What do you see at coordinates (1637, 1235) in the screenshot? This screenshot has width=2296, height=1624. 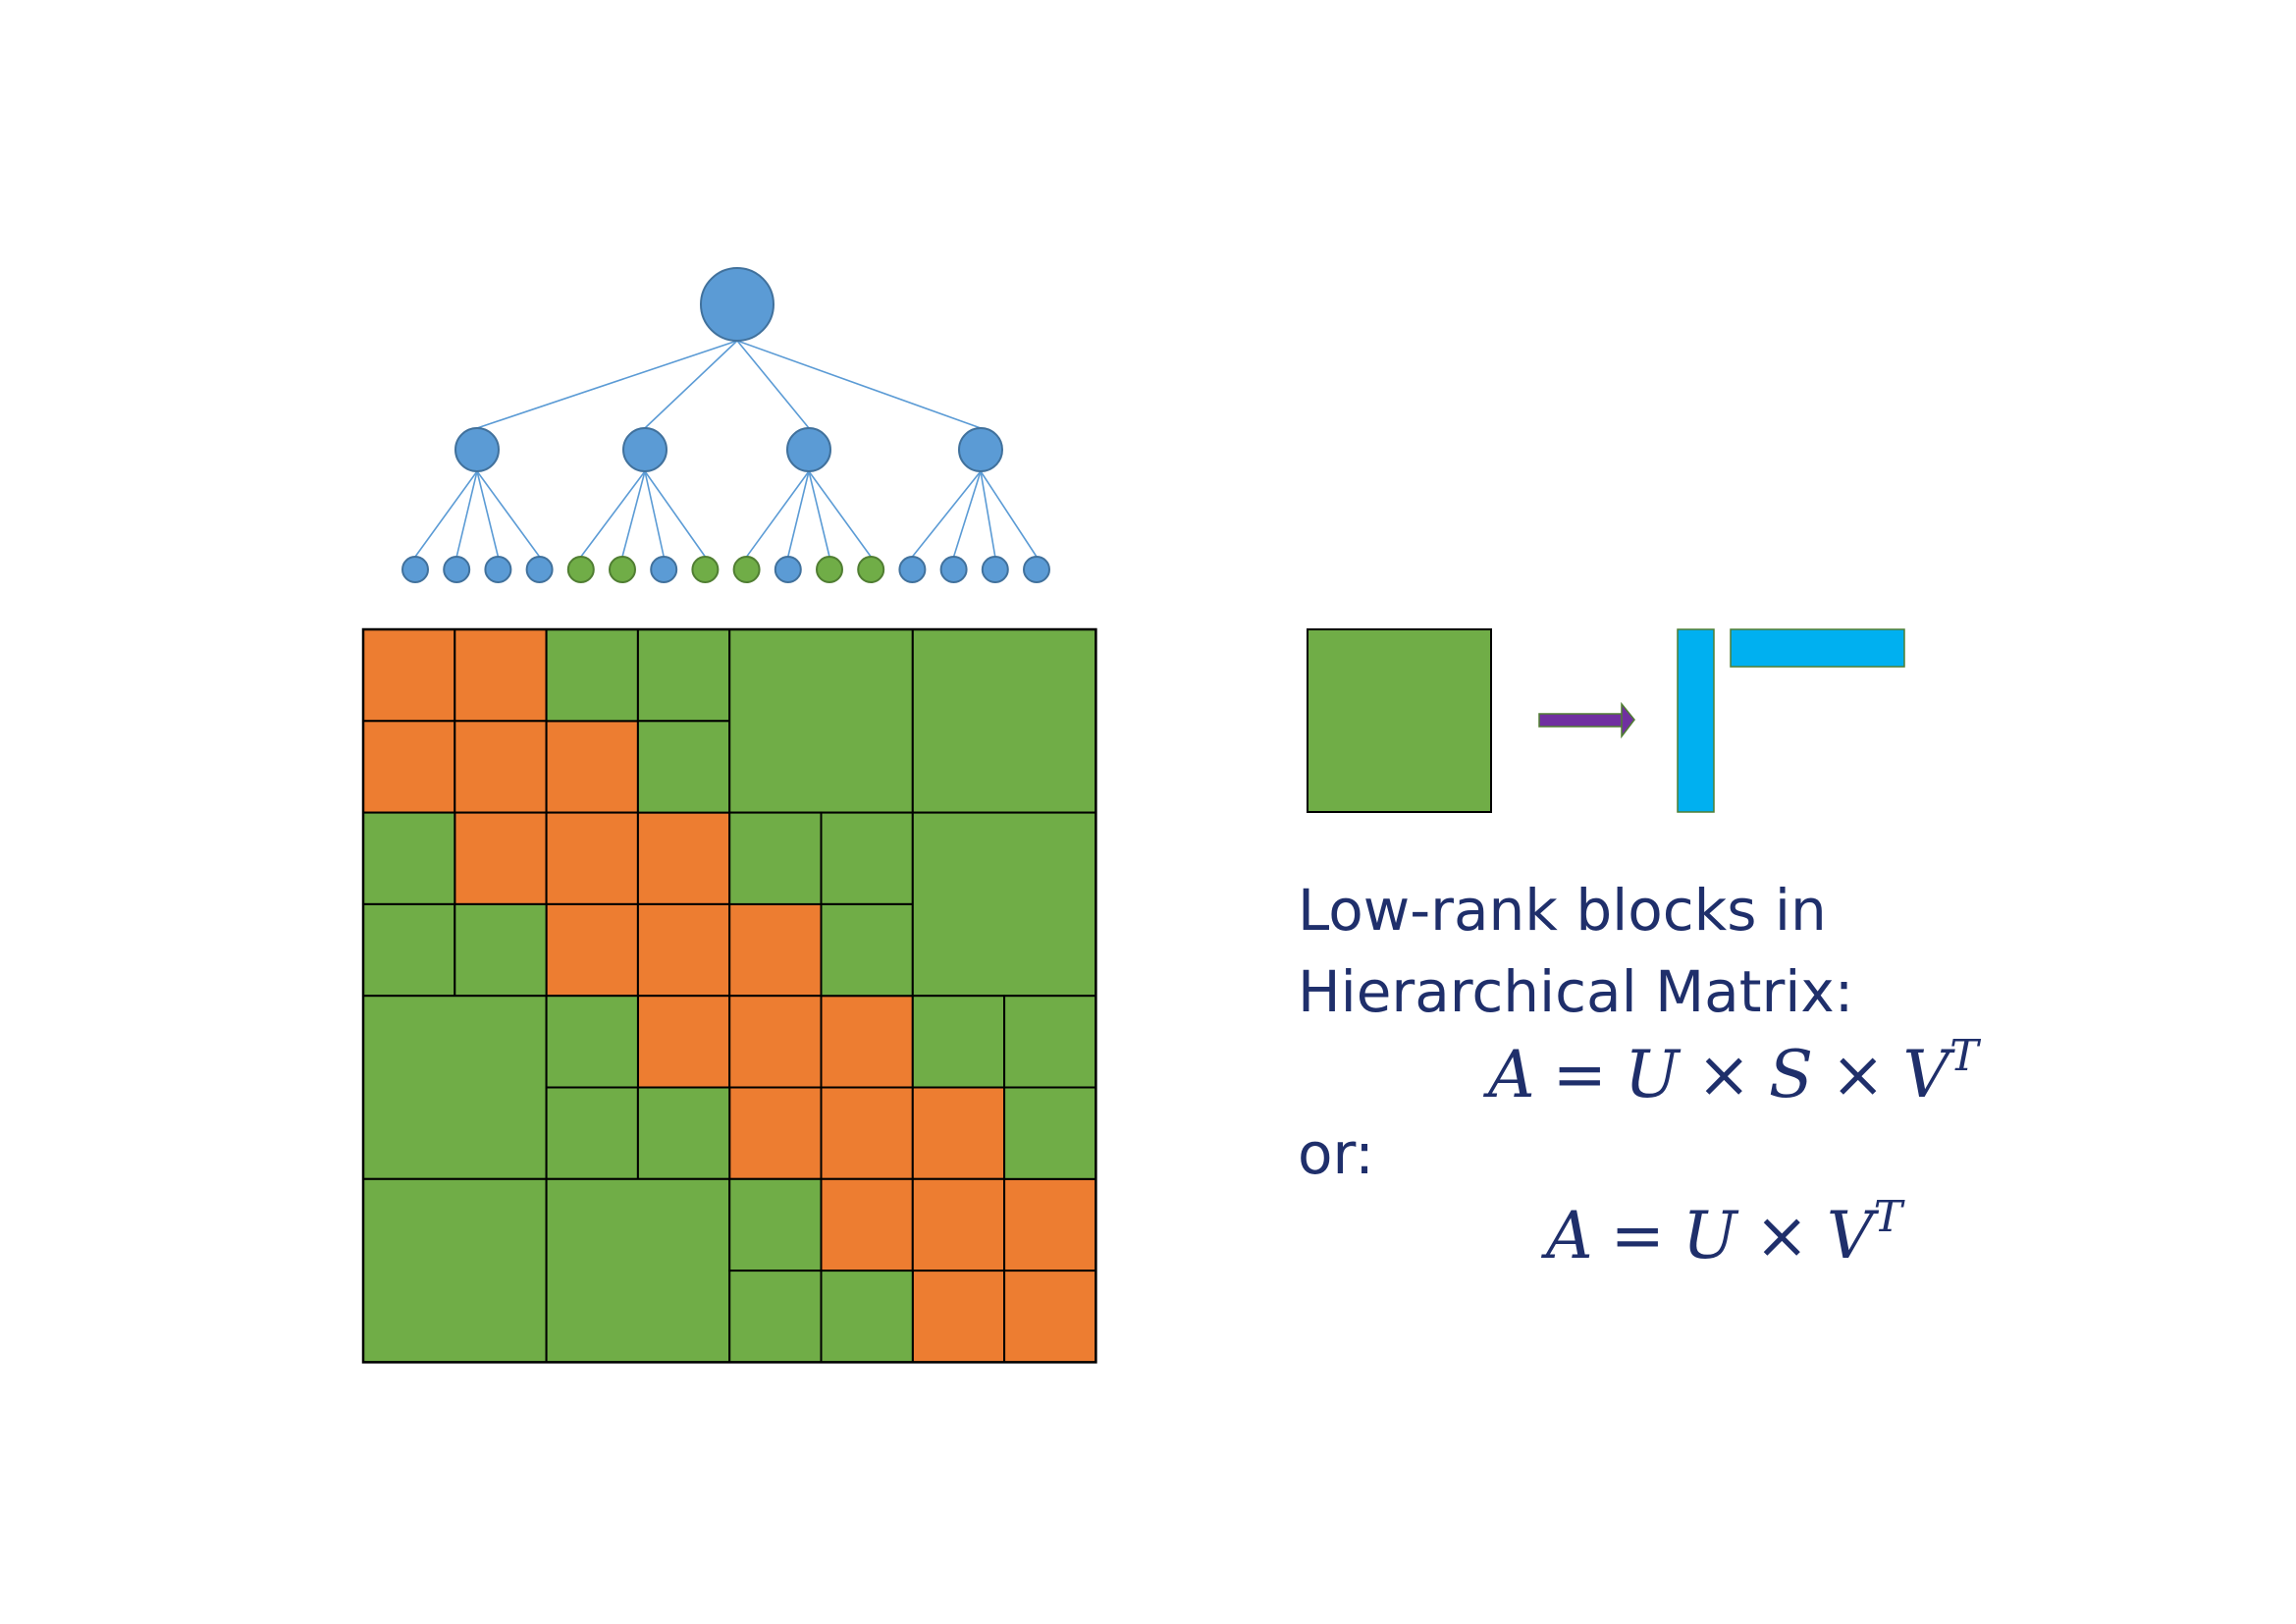 I see `formula-uv-equals: =` at bounding box center [1637, 1235].